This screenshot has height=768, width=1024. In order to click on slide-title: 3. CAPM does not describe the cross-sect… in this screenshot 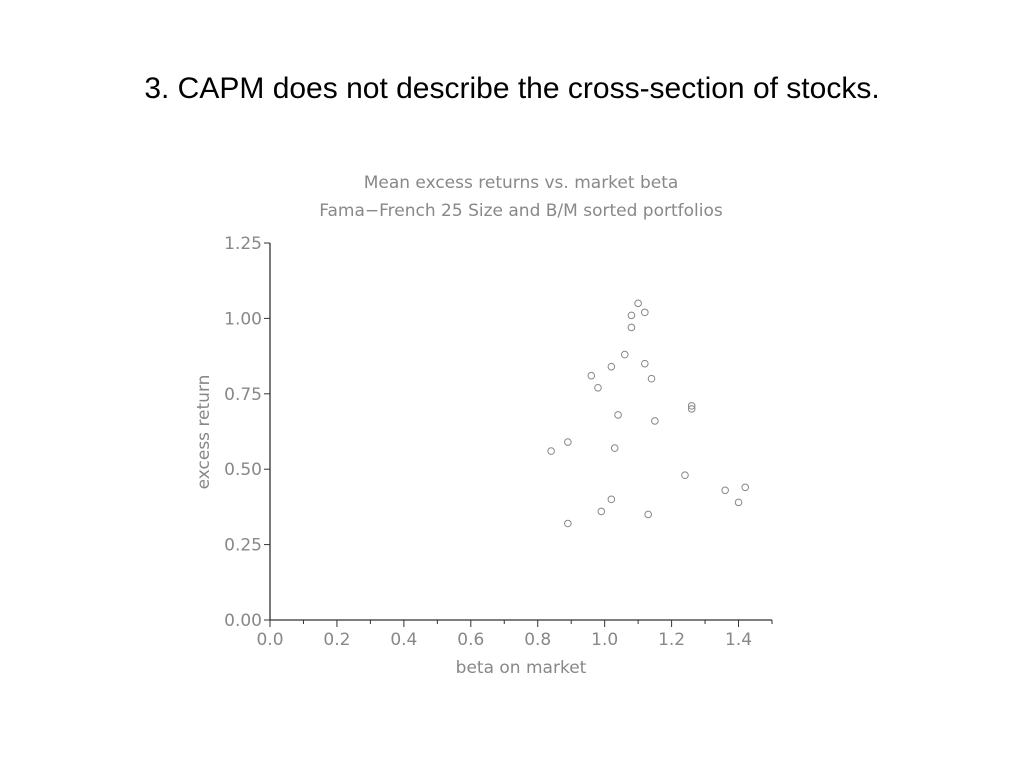, I will do `click(512, 88)`.